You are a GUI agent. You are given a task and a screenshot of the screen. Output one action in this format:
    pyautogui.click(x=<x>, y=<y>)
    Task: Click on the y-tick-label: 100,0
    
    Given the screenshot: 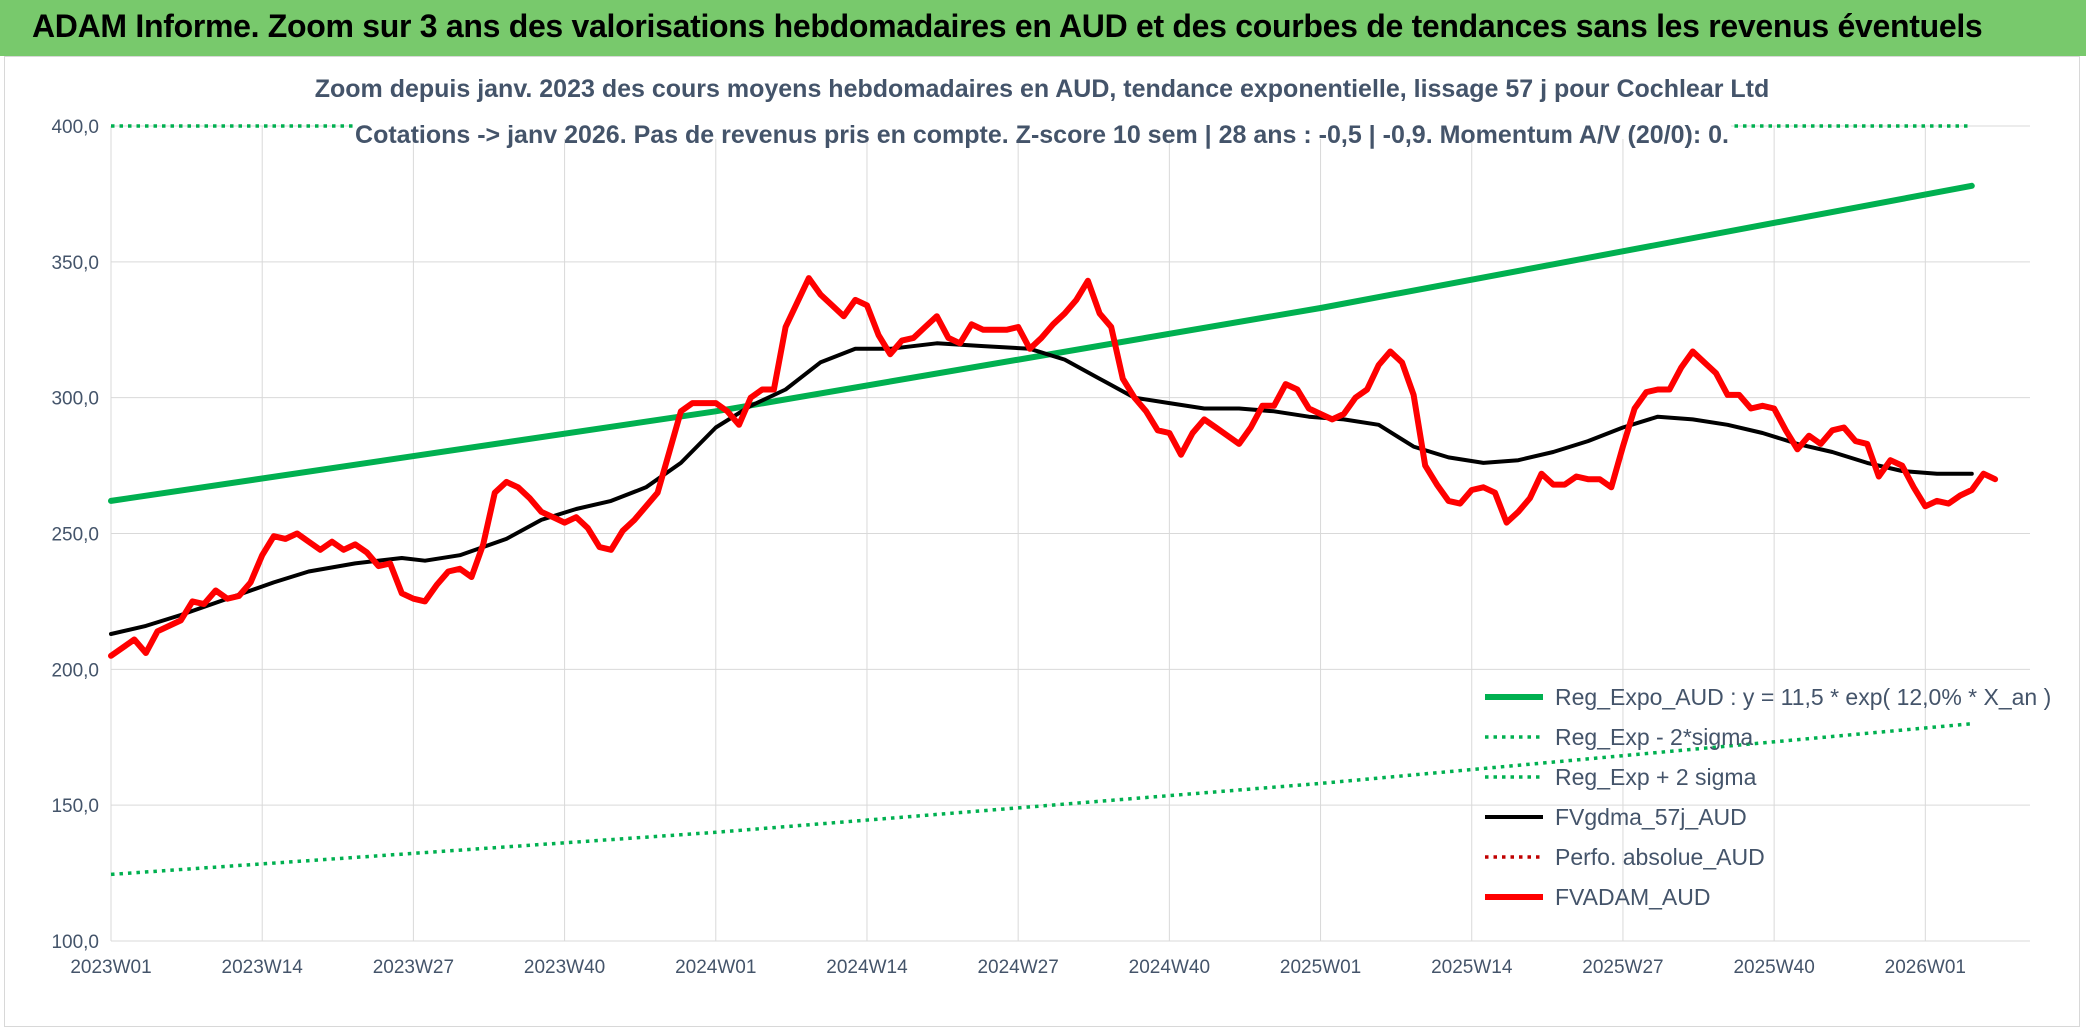 What is the action you would take?
    pyautogui.click(x=75, y=942)
    